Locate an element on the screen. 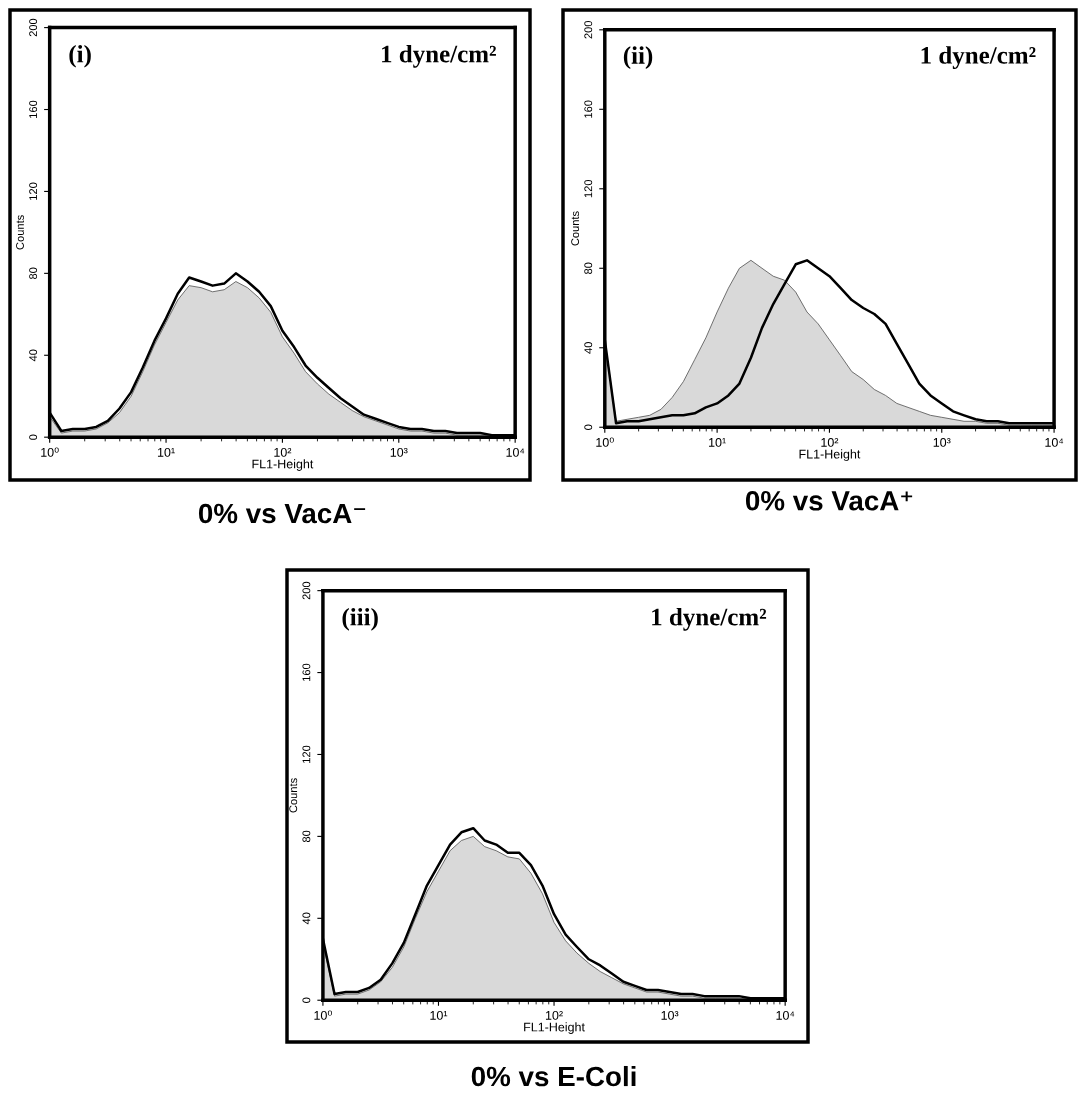 The width and height of the screenshot is (1080, 1104). text: 0% vs VacA⁻ is located at coordinates (282, 513).